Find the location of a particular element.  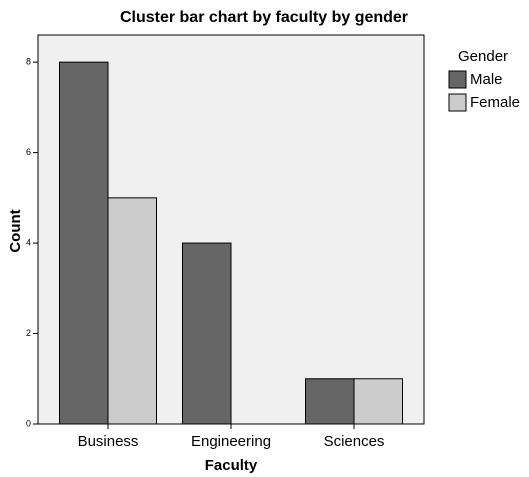

y-axis-label: Count is located at coordinates (15, 230).